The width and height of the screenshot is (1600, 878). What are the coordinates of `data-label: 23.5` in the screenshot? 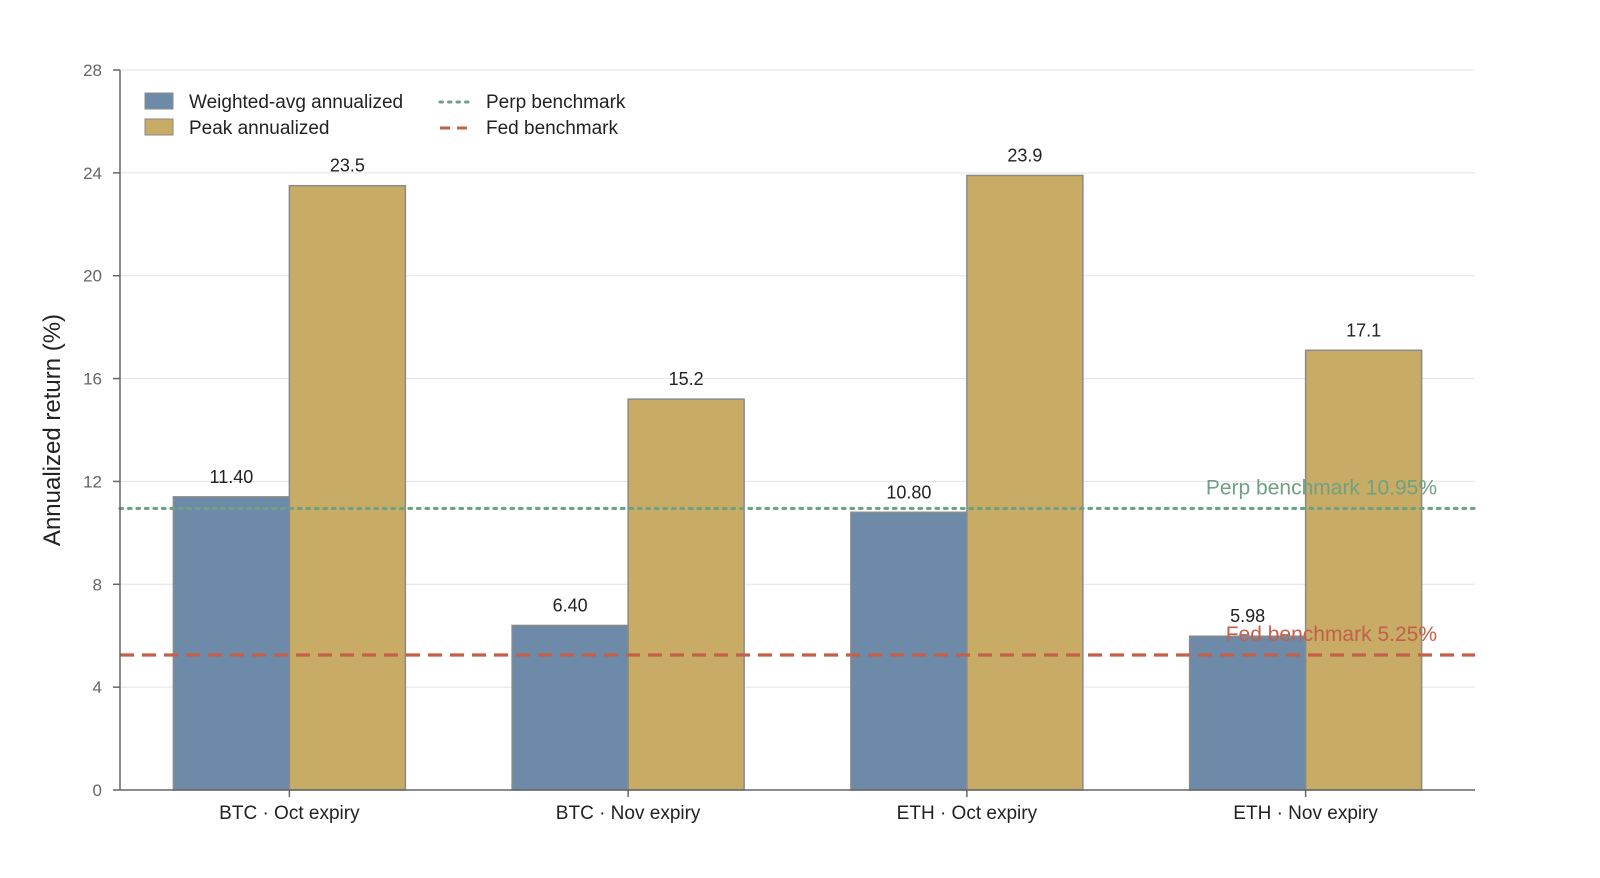 It's located at (347, 166).